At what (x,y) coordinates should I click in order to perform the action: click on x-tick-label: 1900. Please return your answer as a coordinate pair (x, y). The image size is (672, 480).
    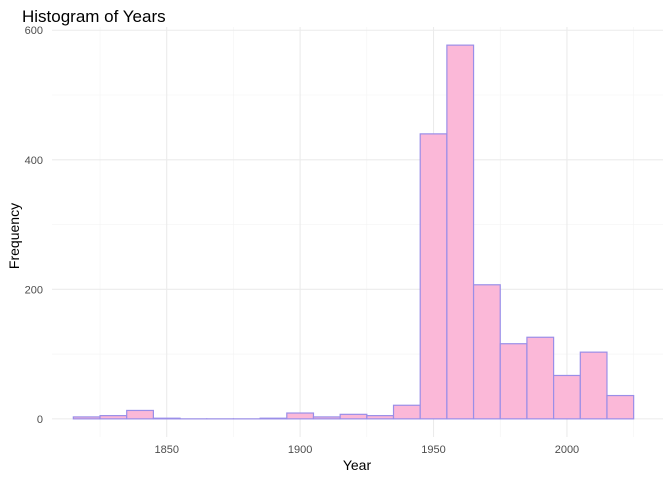
    Looking at the image, I should click on (300, 450).